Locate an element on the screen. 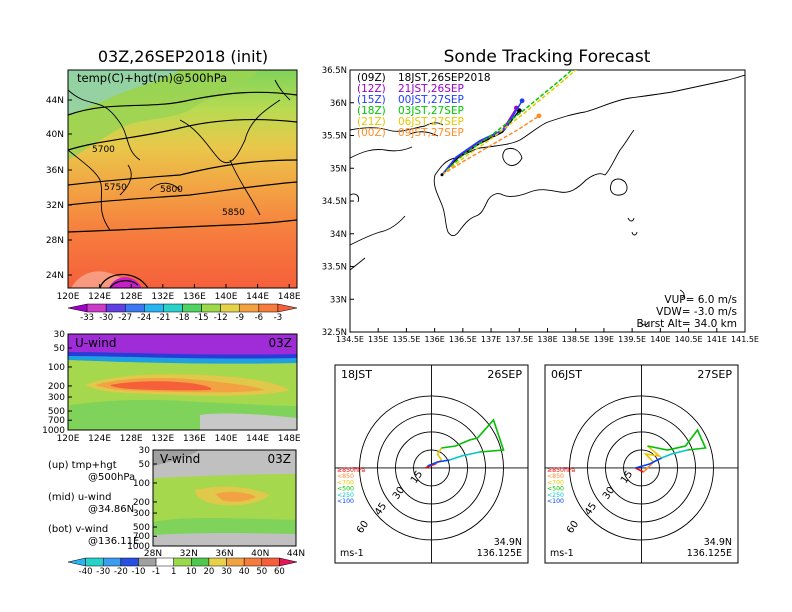 The width and height of the screenshot is (792, 612). lon-tick-label: 137E is located at coordinates (491, 339).